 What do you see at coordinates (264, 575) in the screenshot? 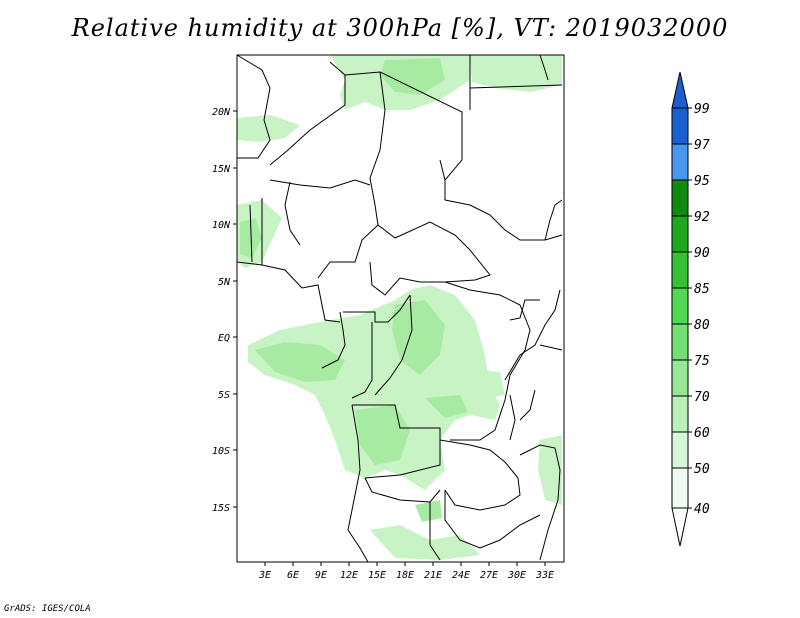
I see `lon-tick-label: 3E` at bounding box center [264, 575].